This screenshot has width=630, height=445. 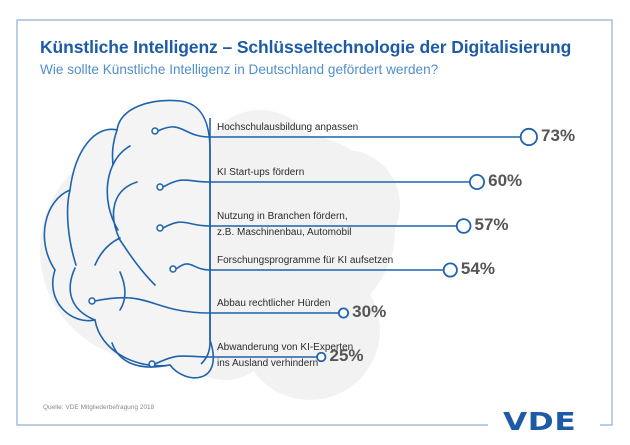 I want to click on spine-line, so click(x=205, y=241).